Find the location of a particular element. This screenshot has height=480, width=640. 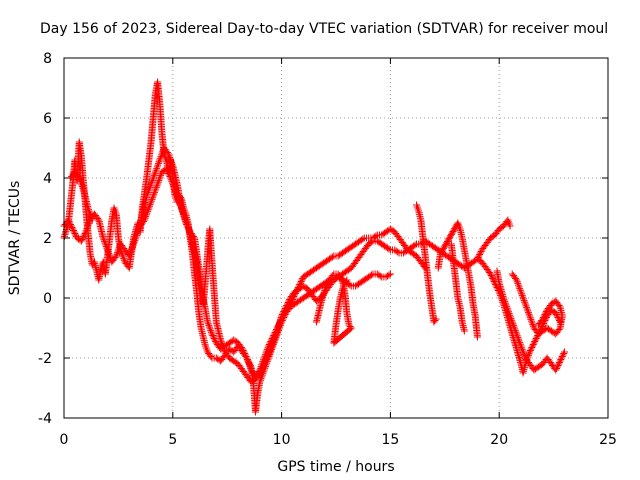

y-axis-label: SDTVAR / TECUs is located at coordinates (15, 238).